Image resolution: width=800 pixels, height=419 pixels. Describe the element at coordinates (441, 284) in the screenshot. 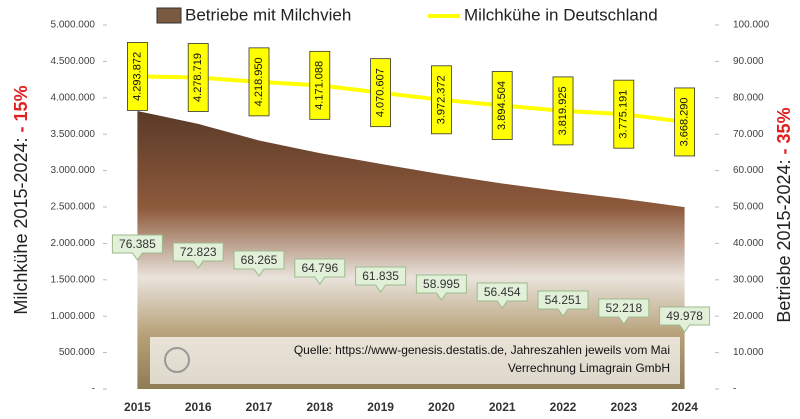

I see `value-label: 58.995` at that location.